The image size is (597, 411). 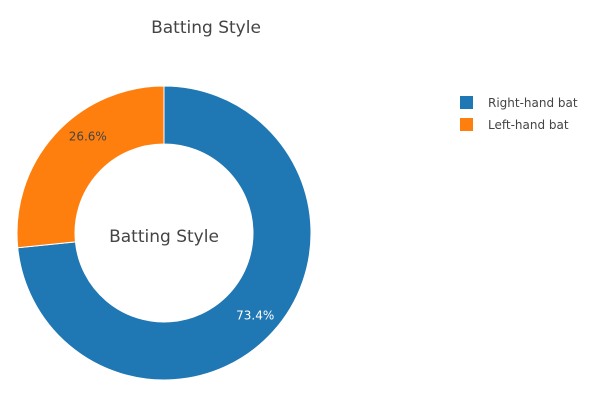 What do you see at coordinates (88, 136) in the screenshot?
I see `slice-percent-label: 26.6%` at bounding box center [88, 136].